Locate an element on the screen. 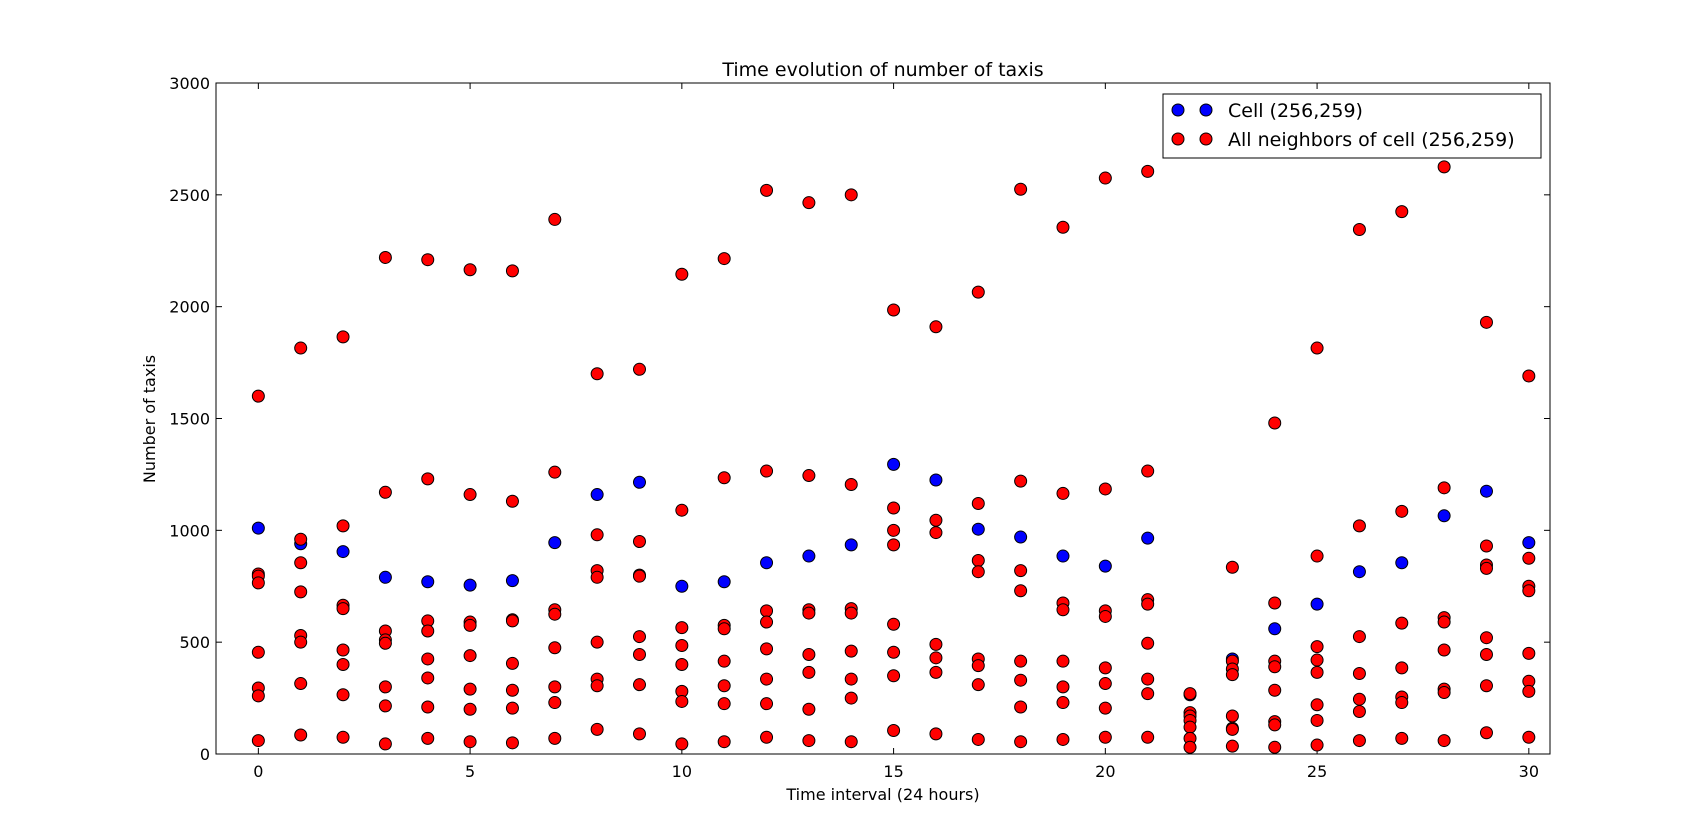 The width and height of the screenshot is (1707, 831). legend-label-cell: Cell (256,259) is located at coordinates (1295, 111).